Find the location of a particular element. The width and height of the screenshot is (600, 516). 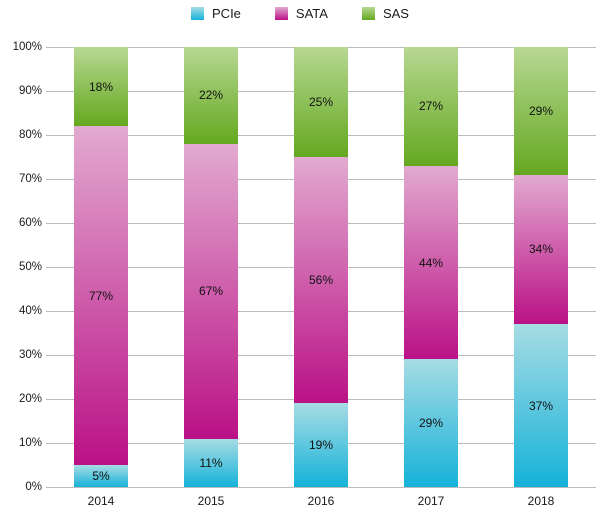

bar-segment-pcie-2014: 5% is located at coordinates (101, 476).